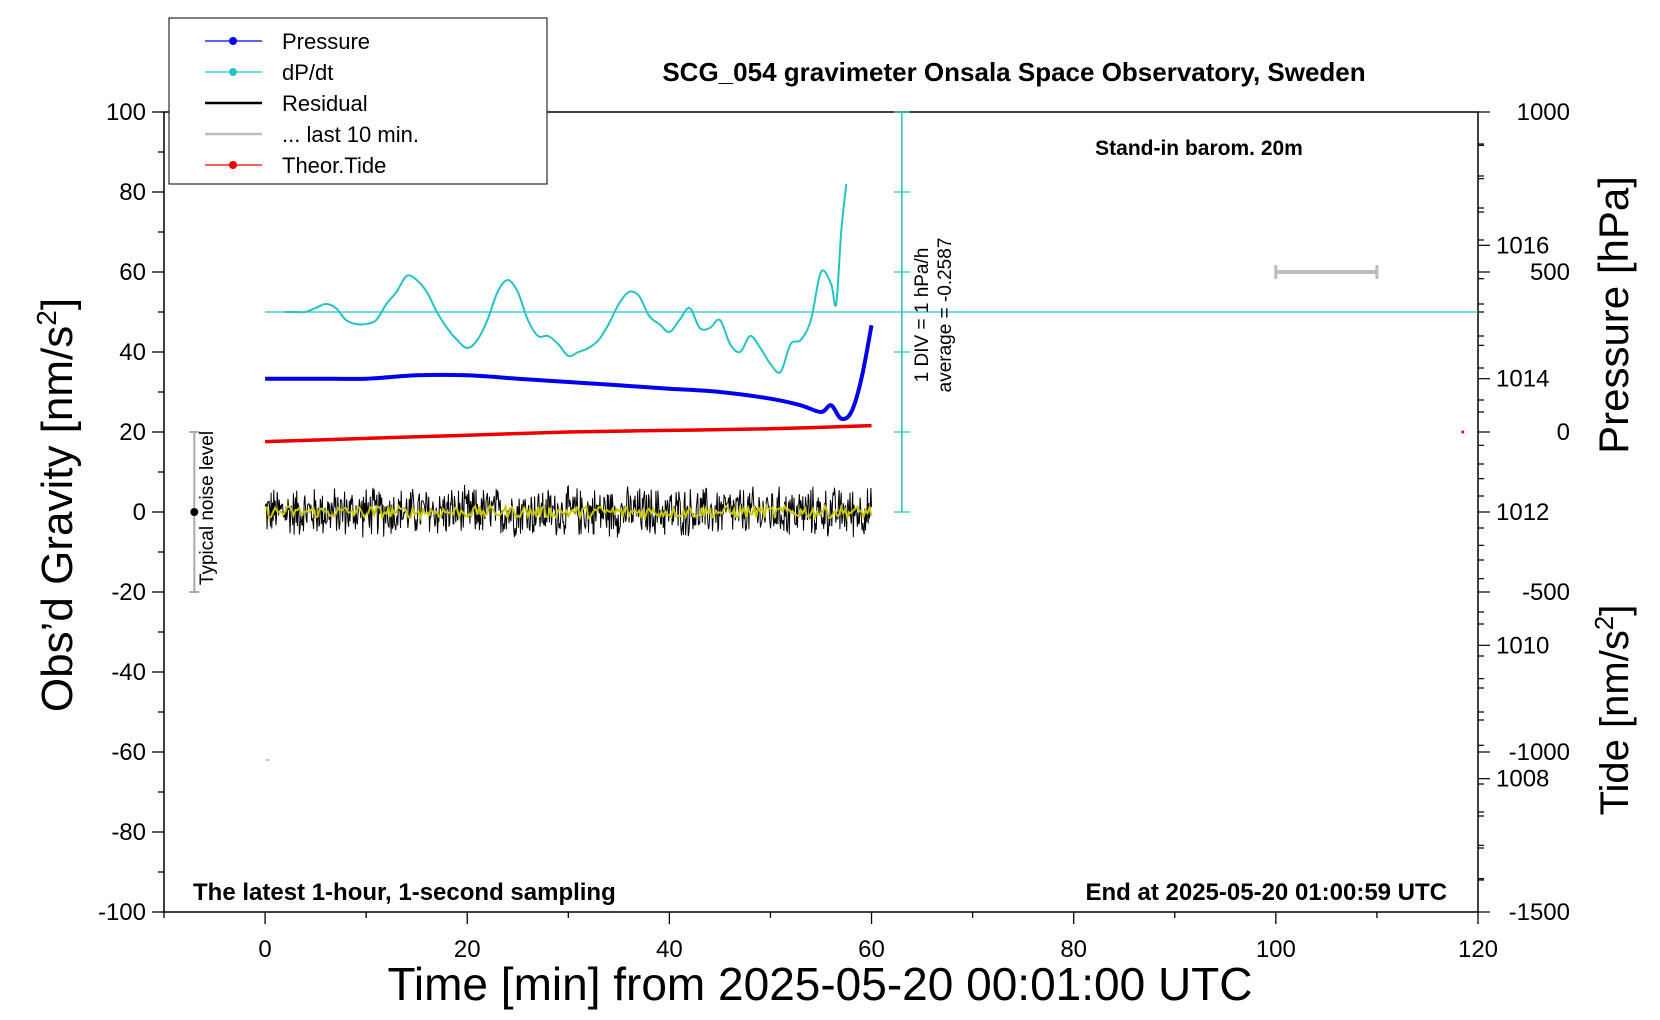 This screenshot has width=1660, height=1020. What do you see at coordinates (569, 373) in the screenshot?
I see `pressure-series` at bounding box center [569, 373].